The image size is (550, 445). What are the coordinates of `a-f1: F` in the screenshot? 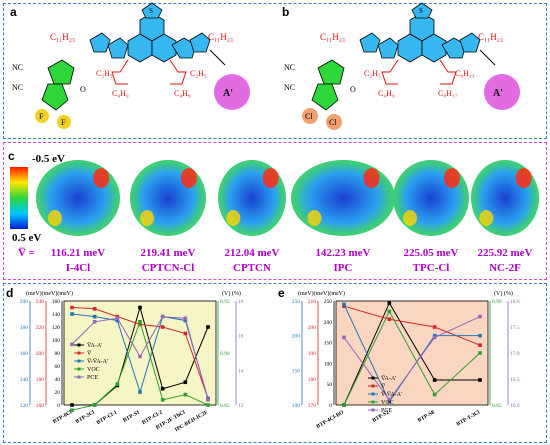 It's located at (41, 116).